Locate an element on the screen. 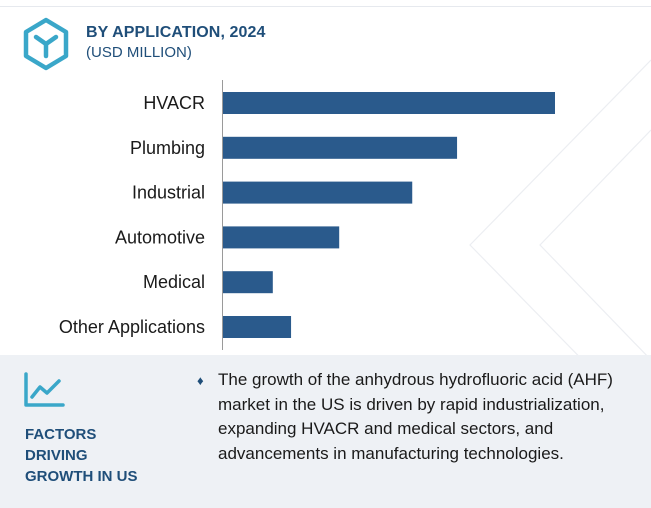 The height and width of the screenshot is (508, 651). chart-title: BY APPLICATION, 2024 is located at coordinates (176, 32).